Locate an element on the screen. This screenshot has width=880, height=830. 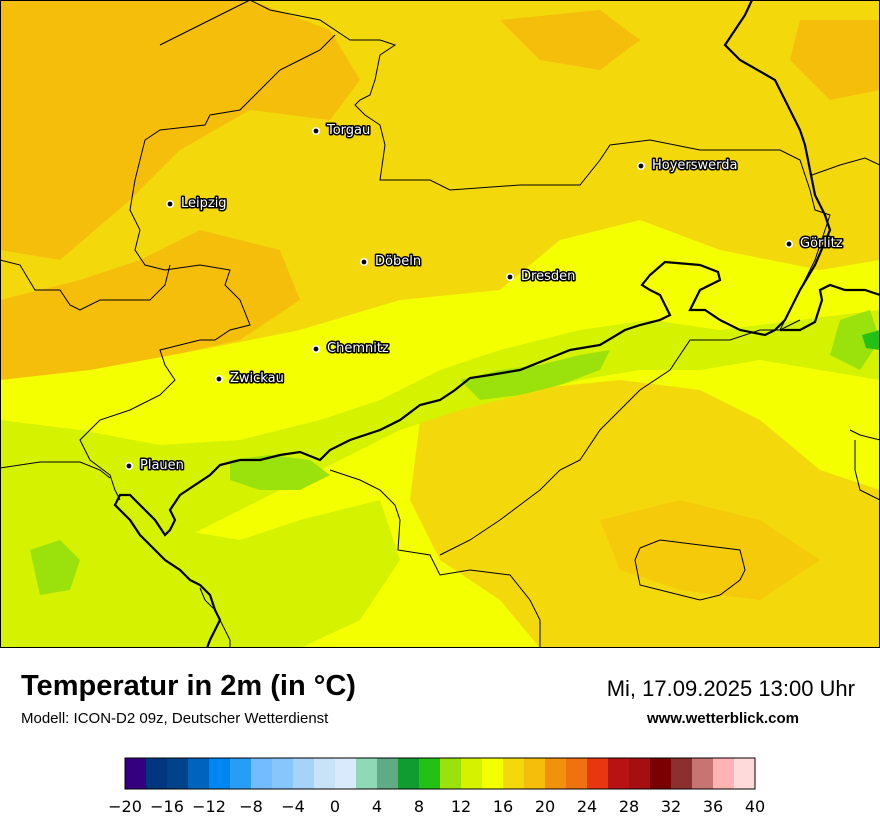
city-goerlitz: Görlitz is located at coordinates (814, 244).